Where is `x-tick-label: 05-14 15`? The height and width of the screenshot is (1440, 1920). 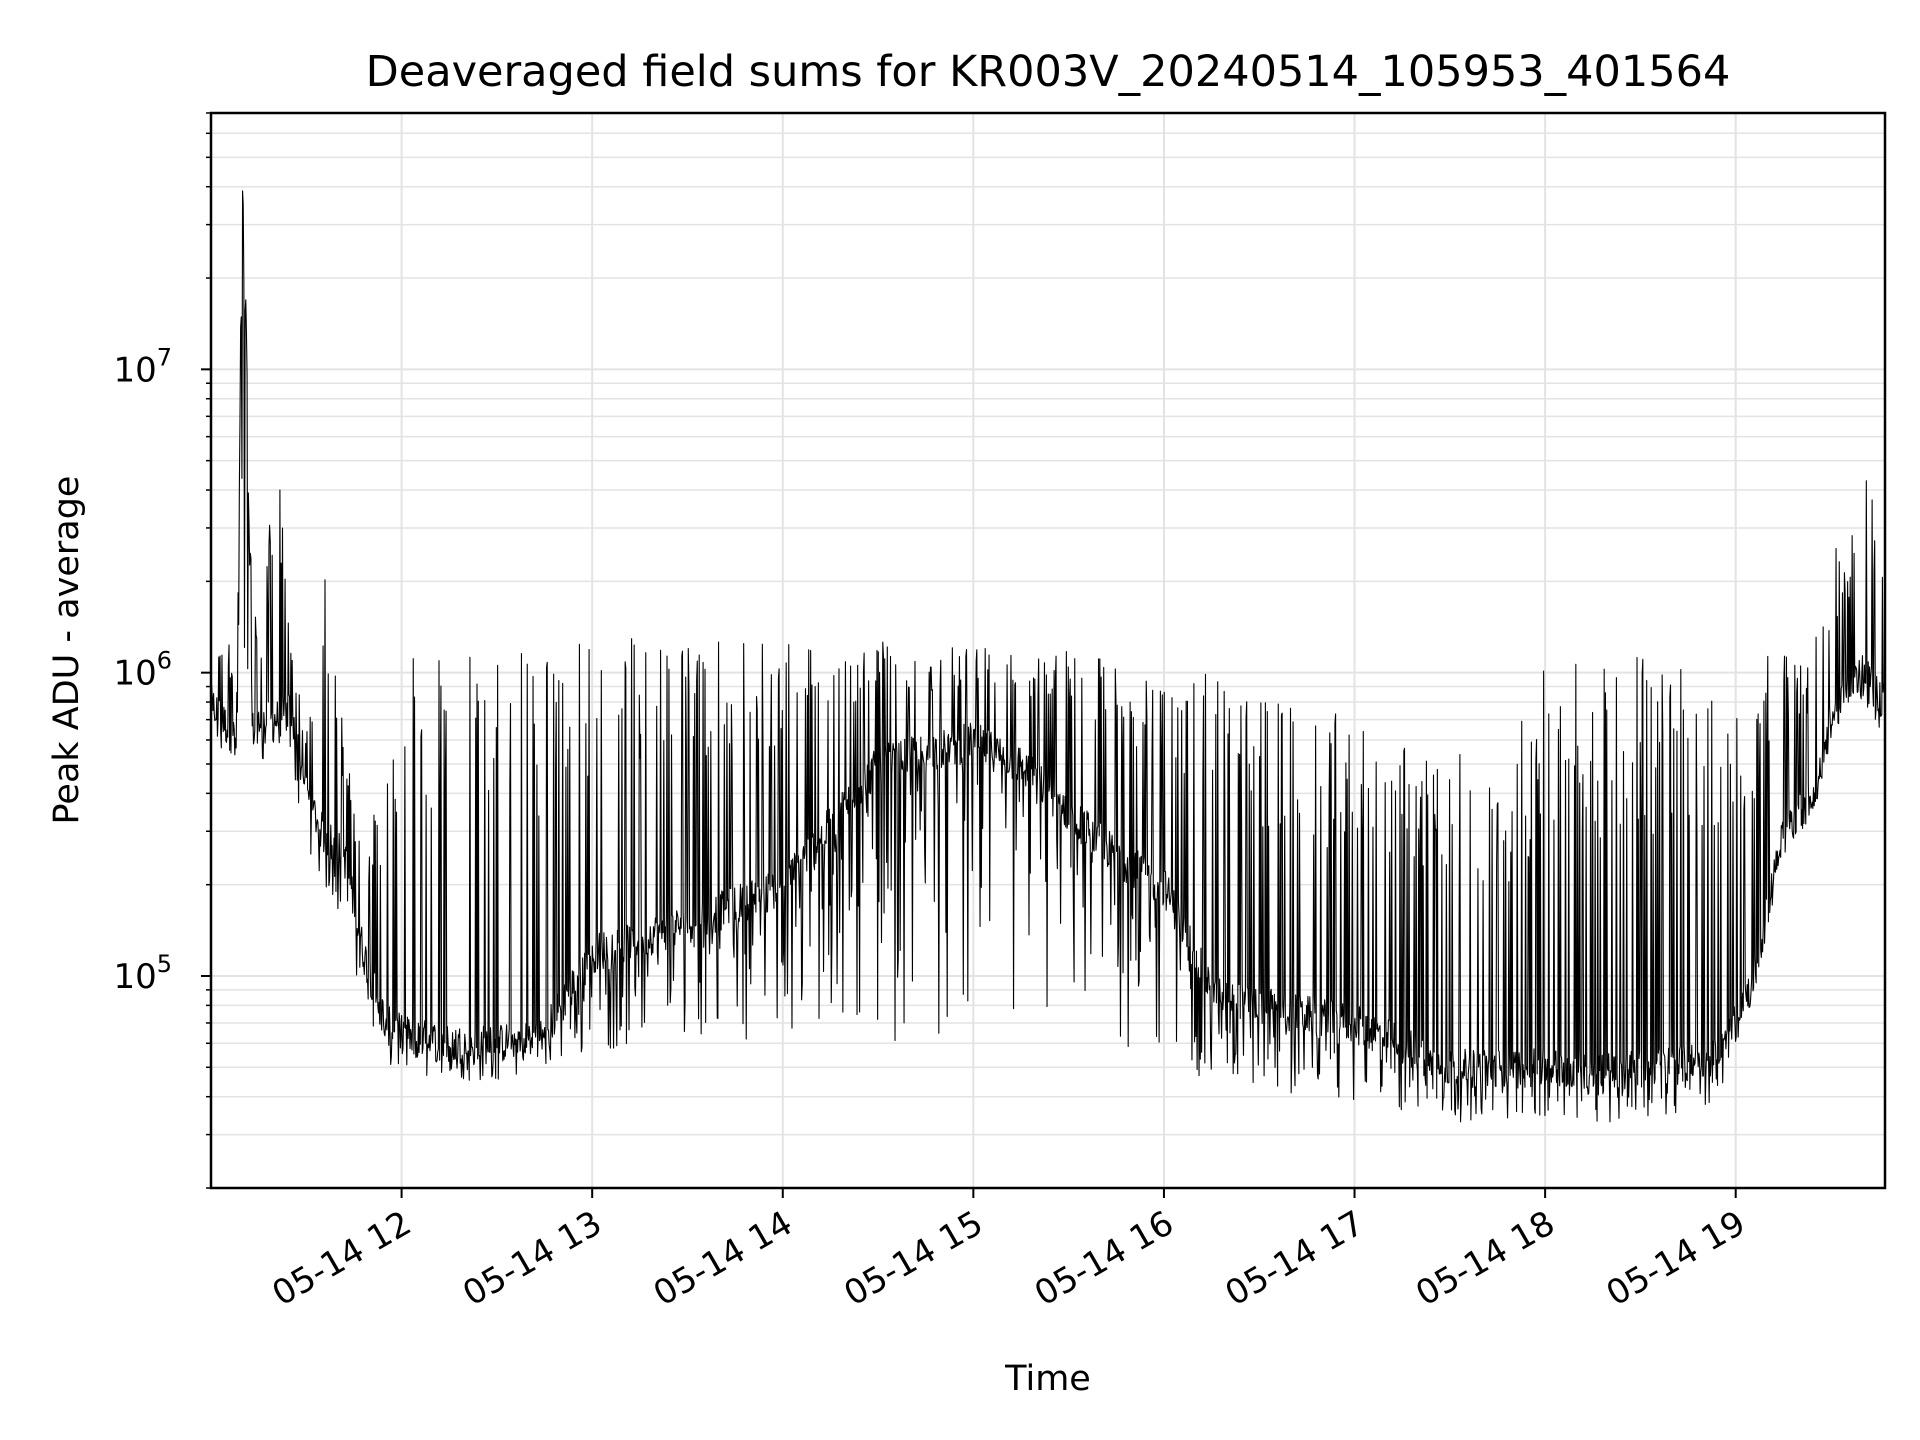
x-tick-label: 05-14 15 is located at coordinates (913, 1258).